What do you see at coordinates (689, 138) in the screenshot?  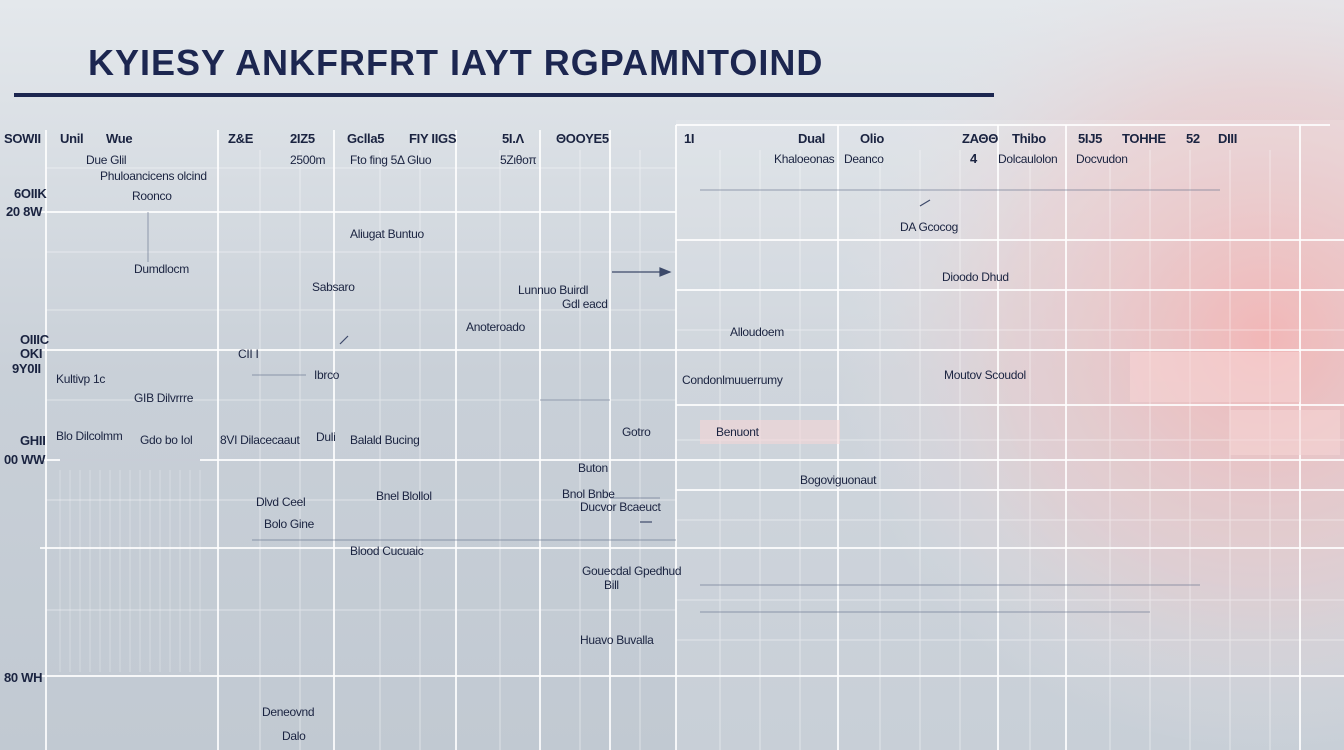 I see `right-header-cell: 1Ι` at bounding box center [689, 138].